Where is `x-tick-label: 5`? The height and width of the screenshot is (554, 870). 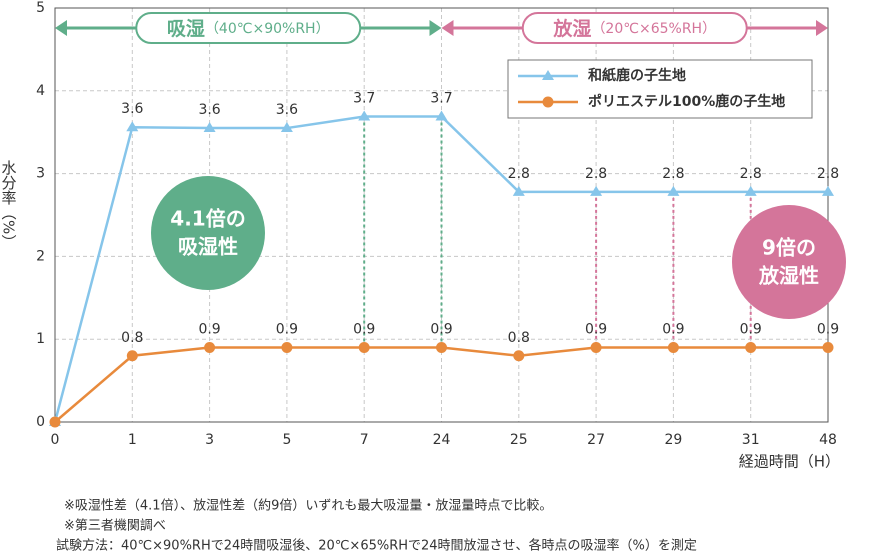
x-tick-label: 5 is located at coordinates (286, 440).